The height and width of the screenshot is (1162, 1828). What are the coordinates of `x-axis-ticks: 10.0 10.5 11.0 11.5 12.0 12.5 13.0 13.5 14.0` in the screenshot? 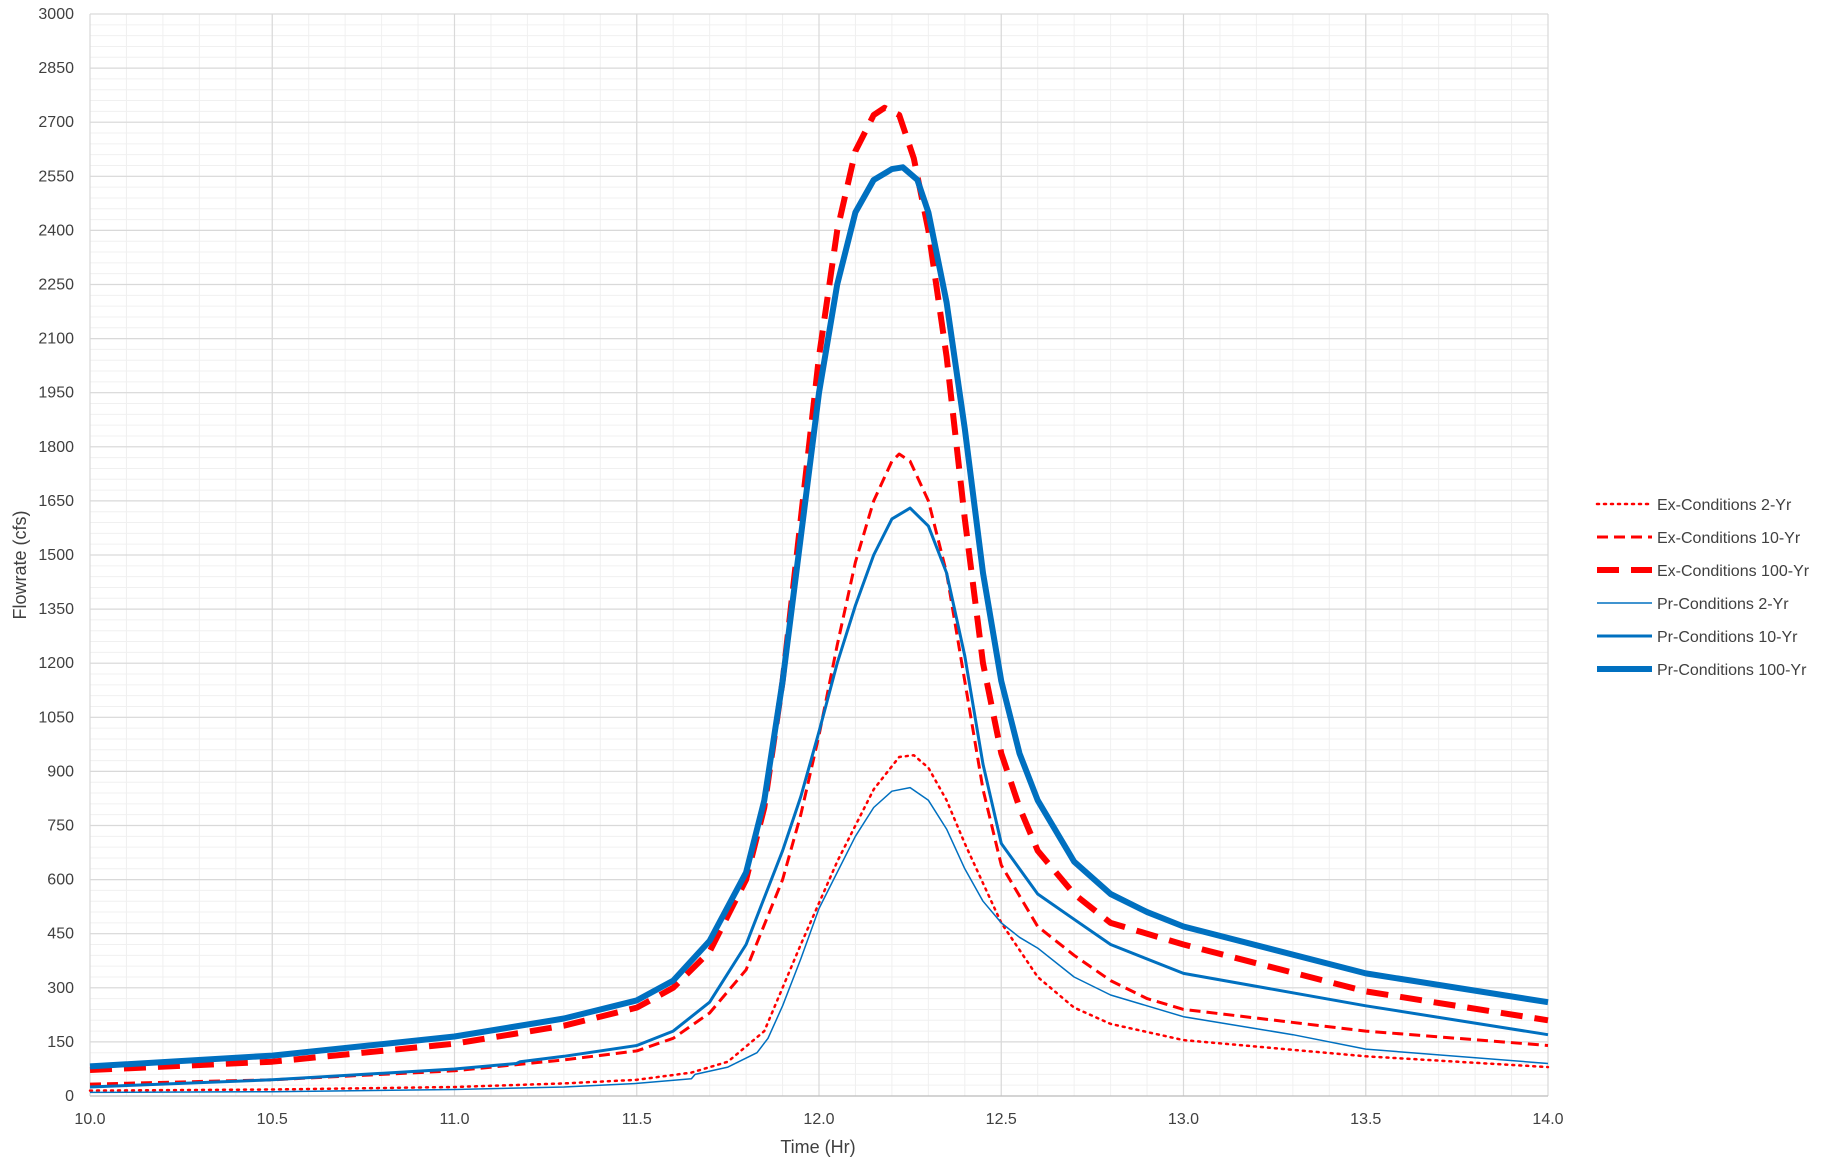 It's located at (818, 1119).